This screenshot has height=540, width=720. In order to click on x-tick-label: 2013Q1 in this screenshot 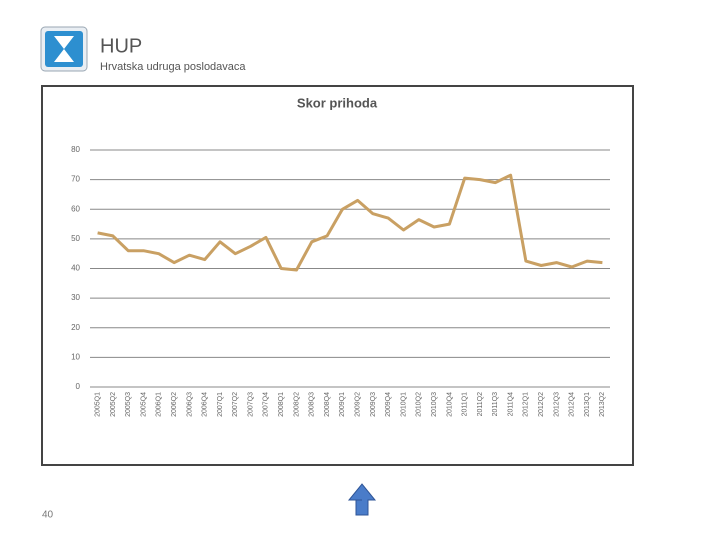, I will do `click(587, 404)`.